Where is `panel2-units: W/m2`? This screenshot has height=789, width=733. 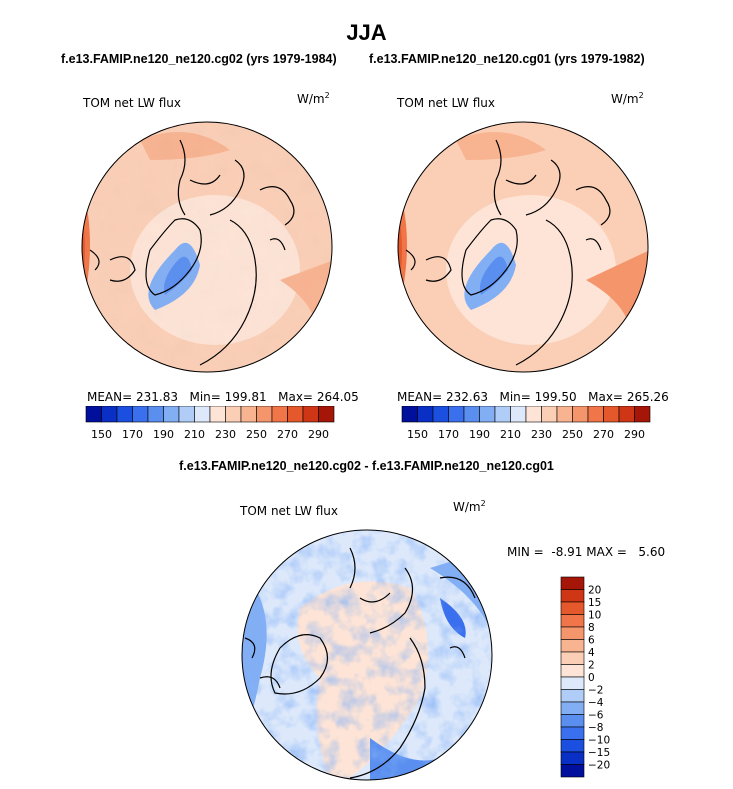
panel2-units: W/m2 is located at coordinates (627, 98).